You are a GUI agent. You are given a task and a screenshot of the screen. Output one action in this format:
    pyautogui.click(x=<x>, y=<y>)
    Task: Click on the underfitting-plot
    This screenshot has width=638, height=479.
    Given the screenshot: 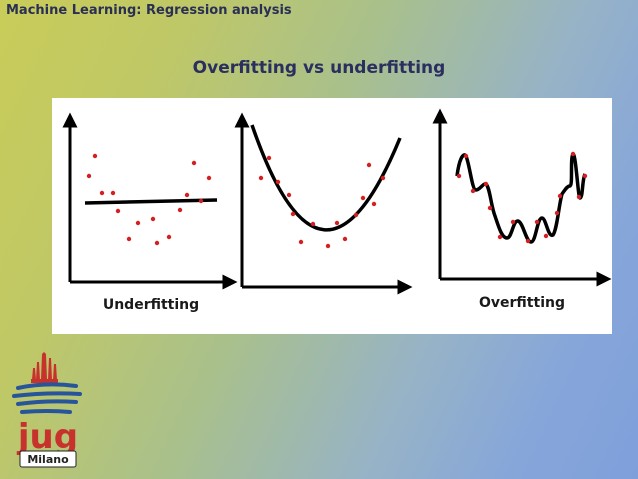 What is the action you would take?
    pyautogui.click(x=150, y=201)
    